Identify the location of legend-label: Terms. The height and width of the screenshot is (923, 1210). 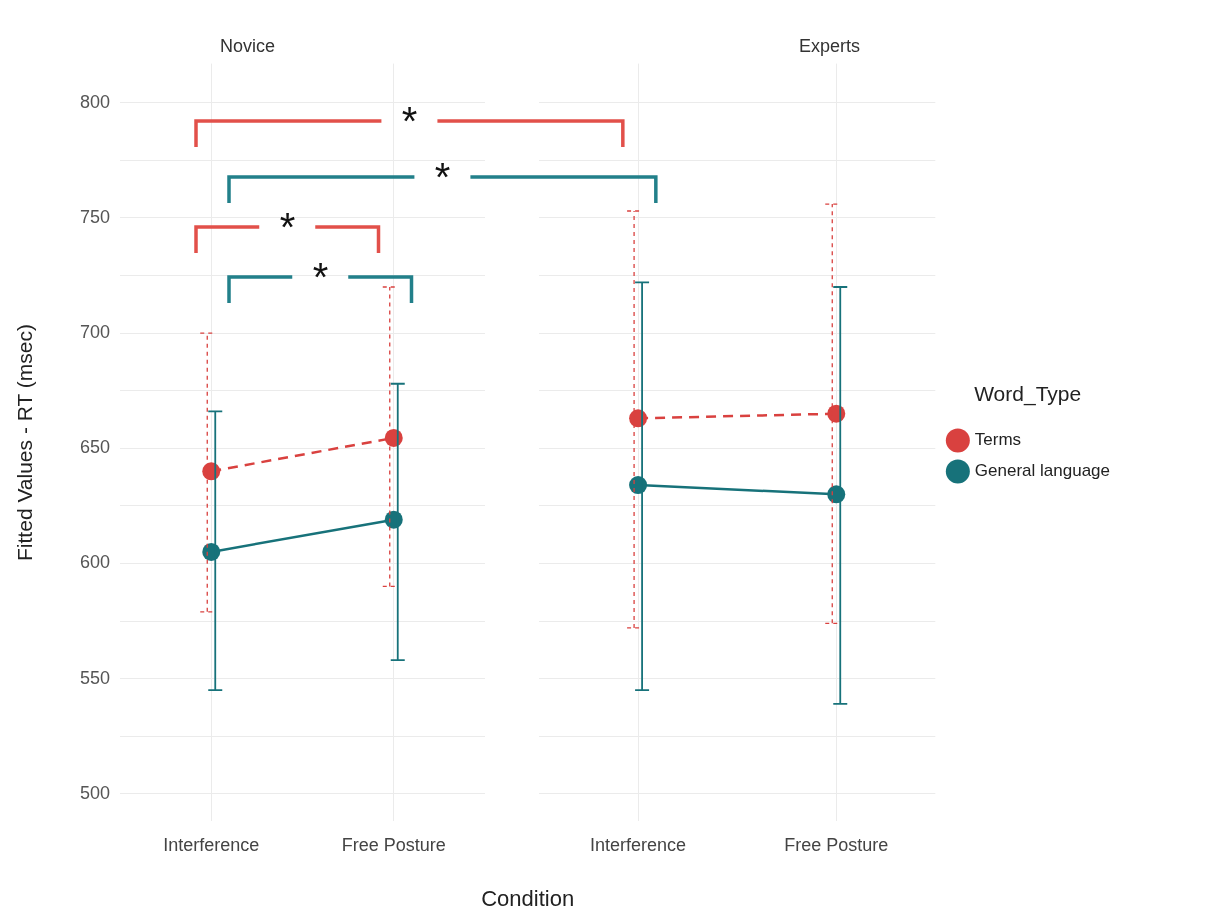
(998, 440).